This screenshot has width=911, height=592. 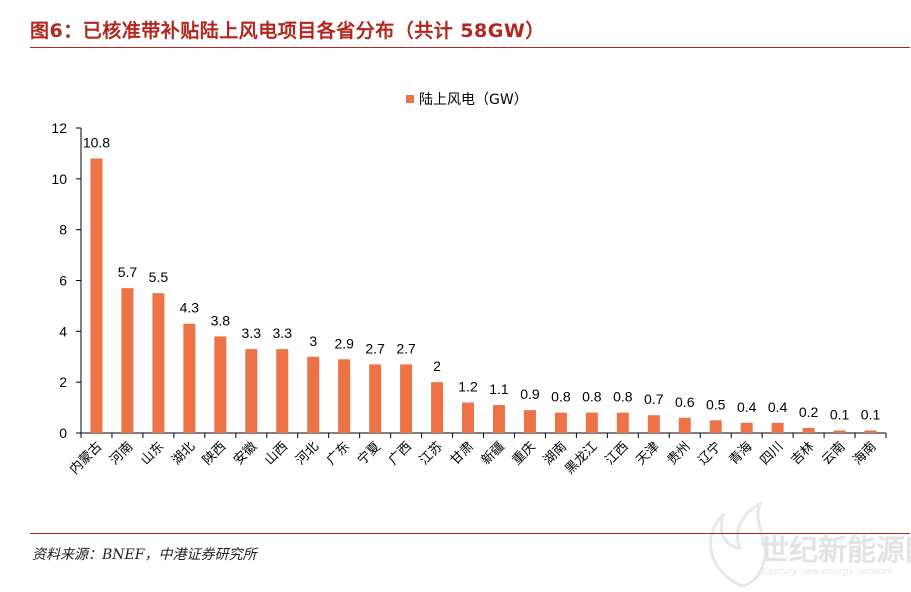 I want to click on category-label: 云南, so click(x=834, y=454).